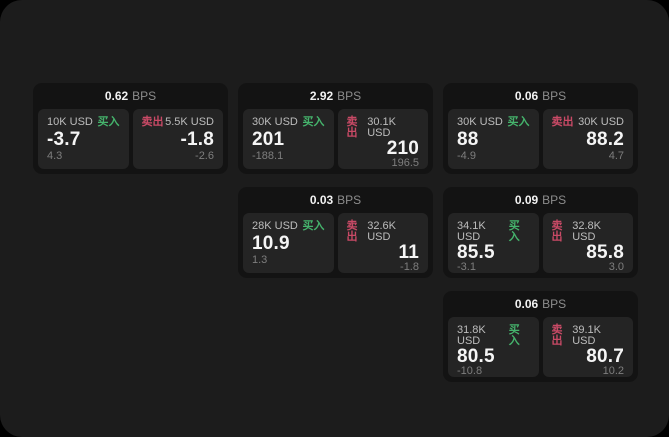 This screenshot has width=669, height=437. Describe the element at coordinates (335, 200) in the screenshot. I see `bps-header: 0.03 BPS` at that location.